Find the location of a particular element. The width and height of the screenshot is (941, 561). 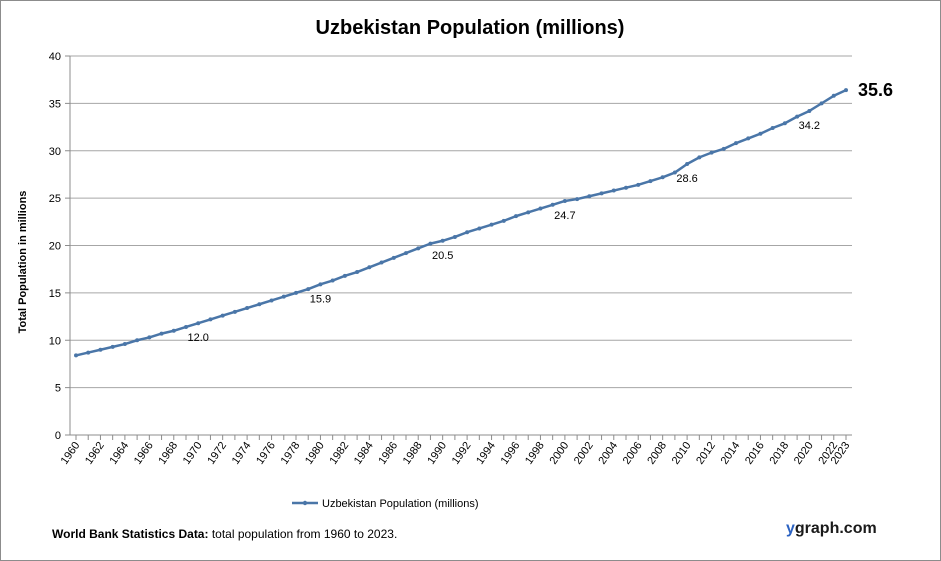

x-tick-label: 1996 is located at coordinates (511, 453).